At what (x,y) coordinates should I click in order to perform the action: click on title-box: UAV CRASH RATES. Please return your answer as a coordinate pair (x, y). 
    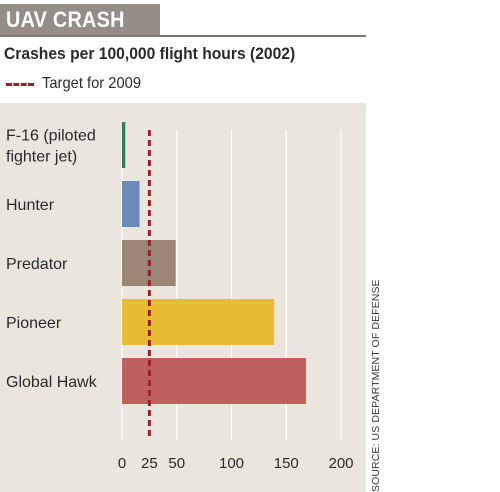
    Looking at the image, I should click on (80, 31).